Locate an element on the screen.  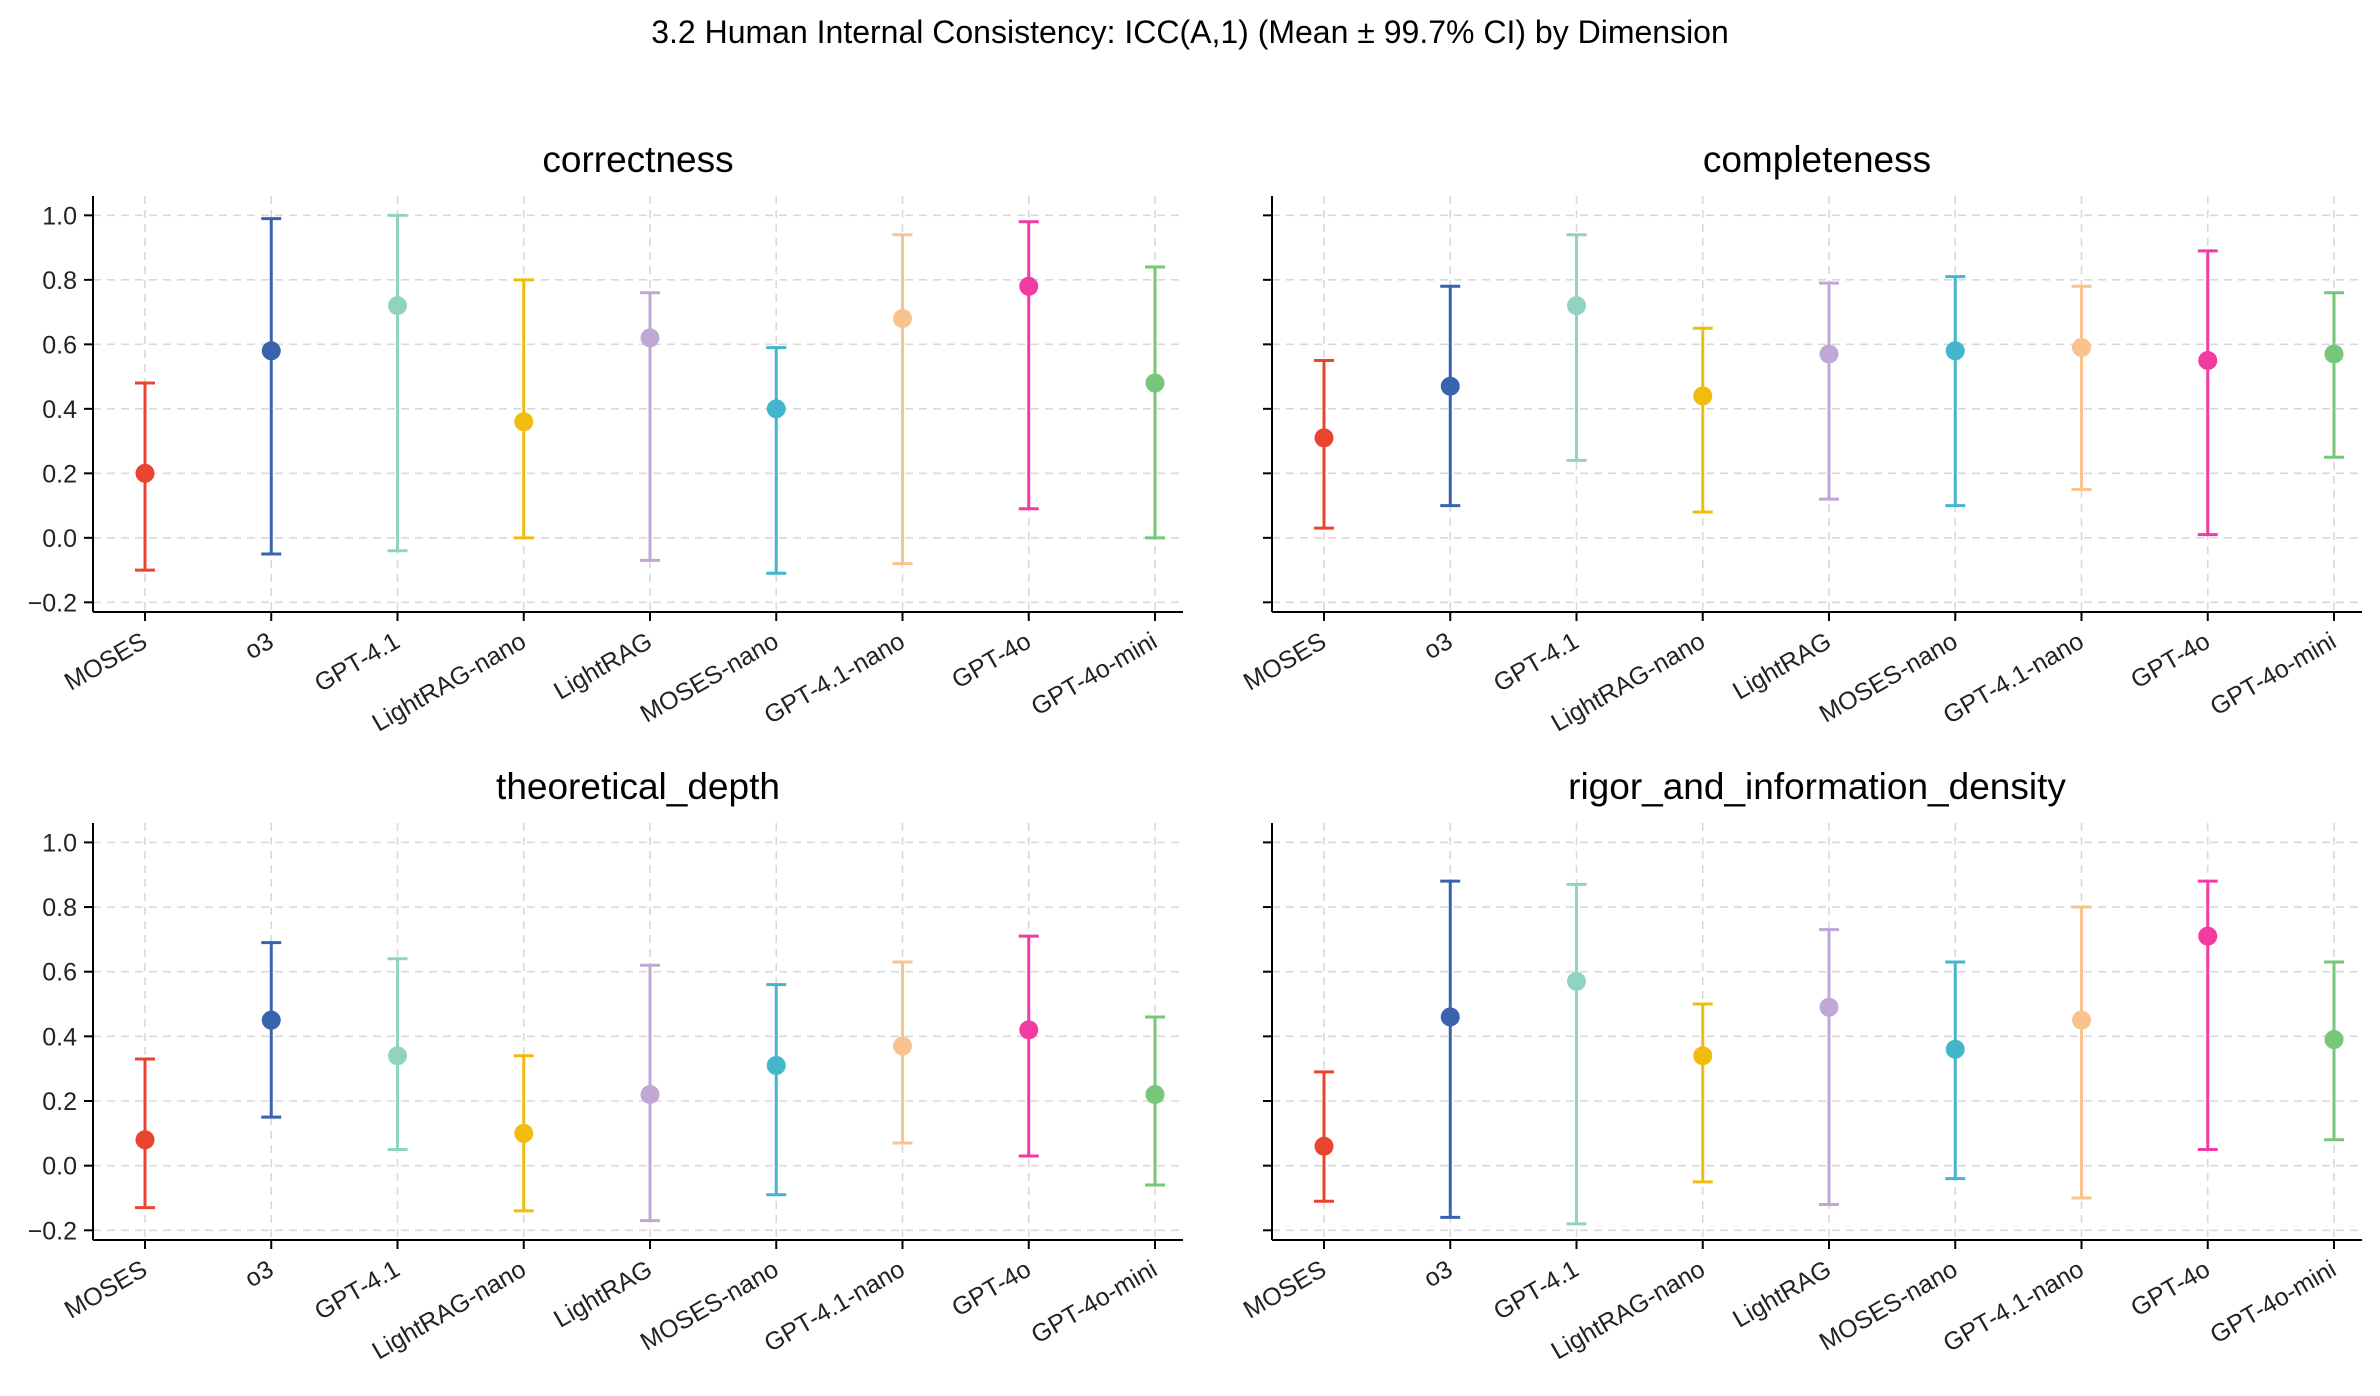
y-tick-label: 0.0 is located at coordinates (59, 1167).